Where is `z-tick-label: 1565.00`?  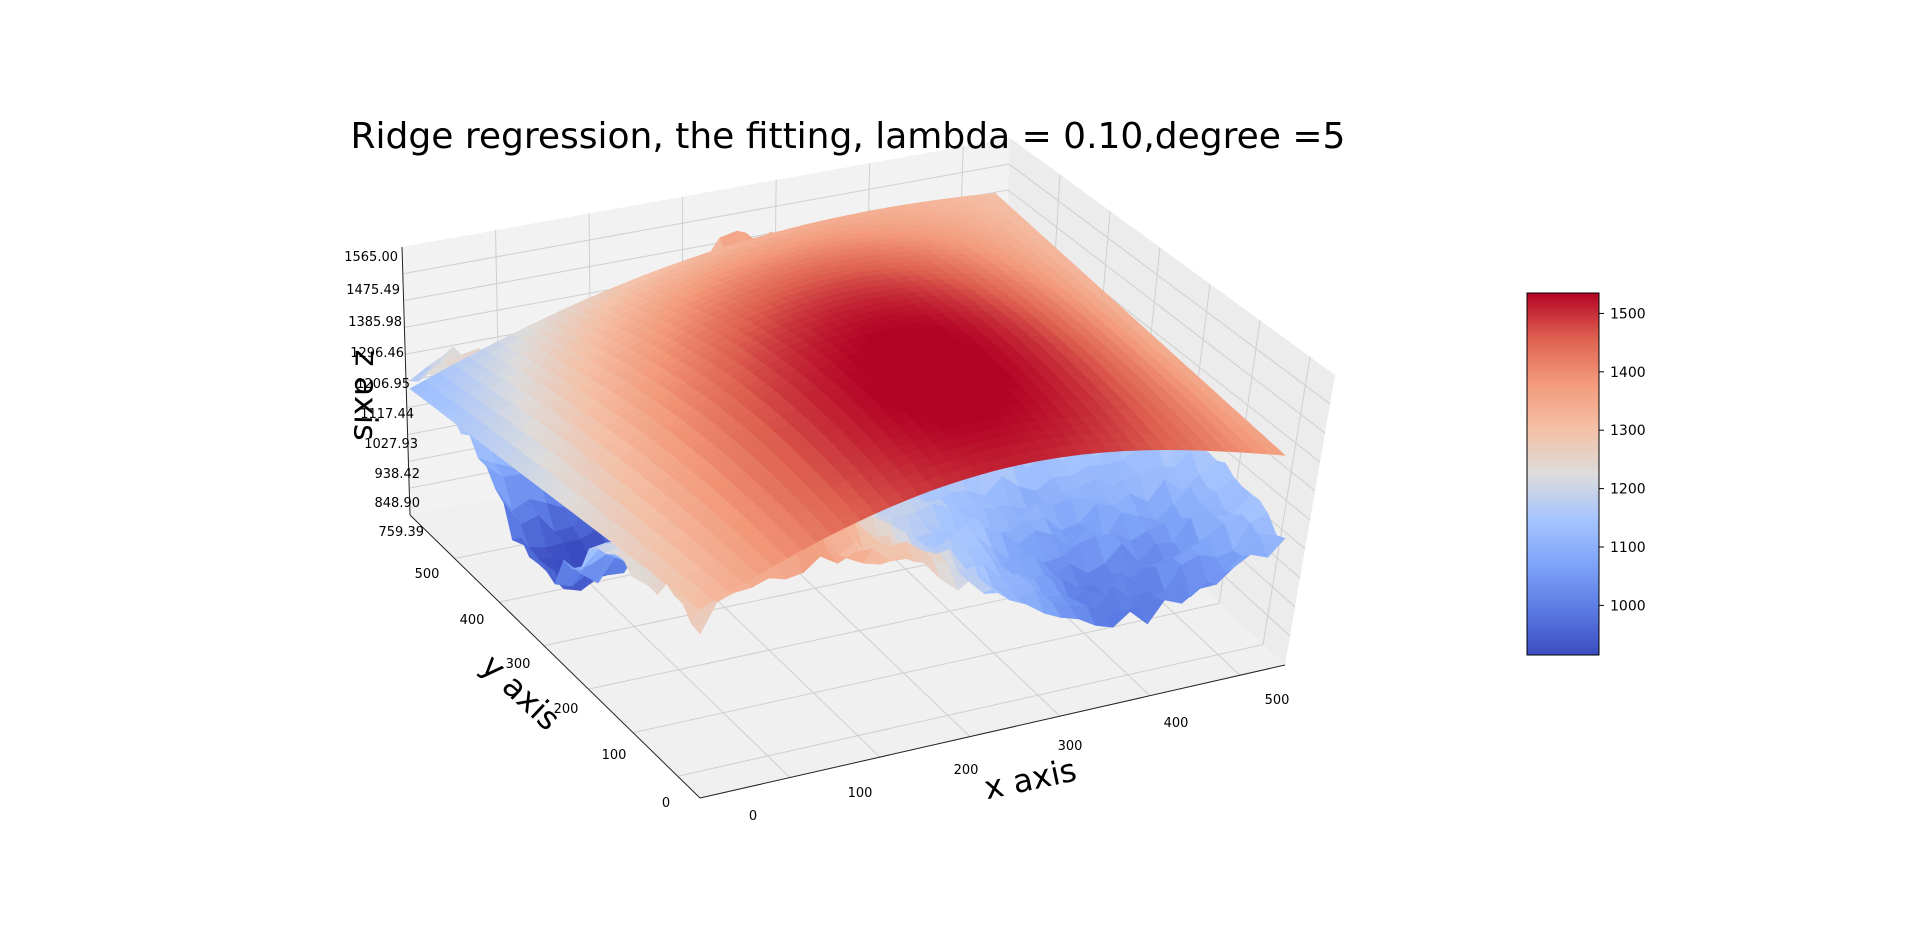 z-tick-label: 1565.00 is located at coordinates (371, 257).